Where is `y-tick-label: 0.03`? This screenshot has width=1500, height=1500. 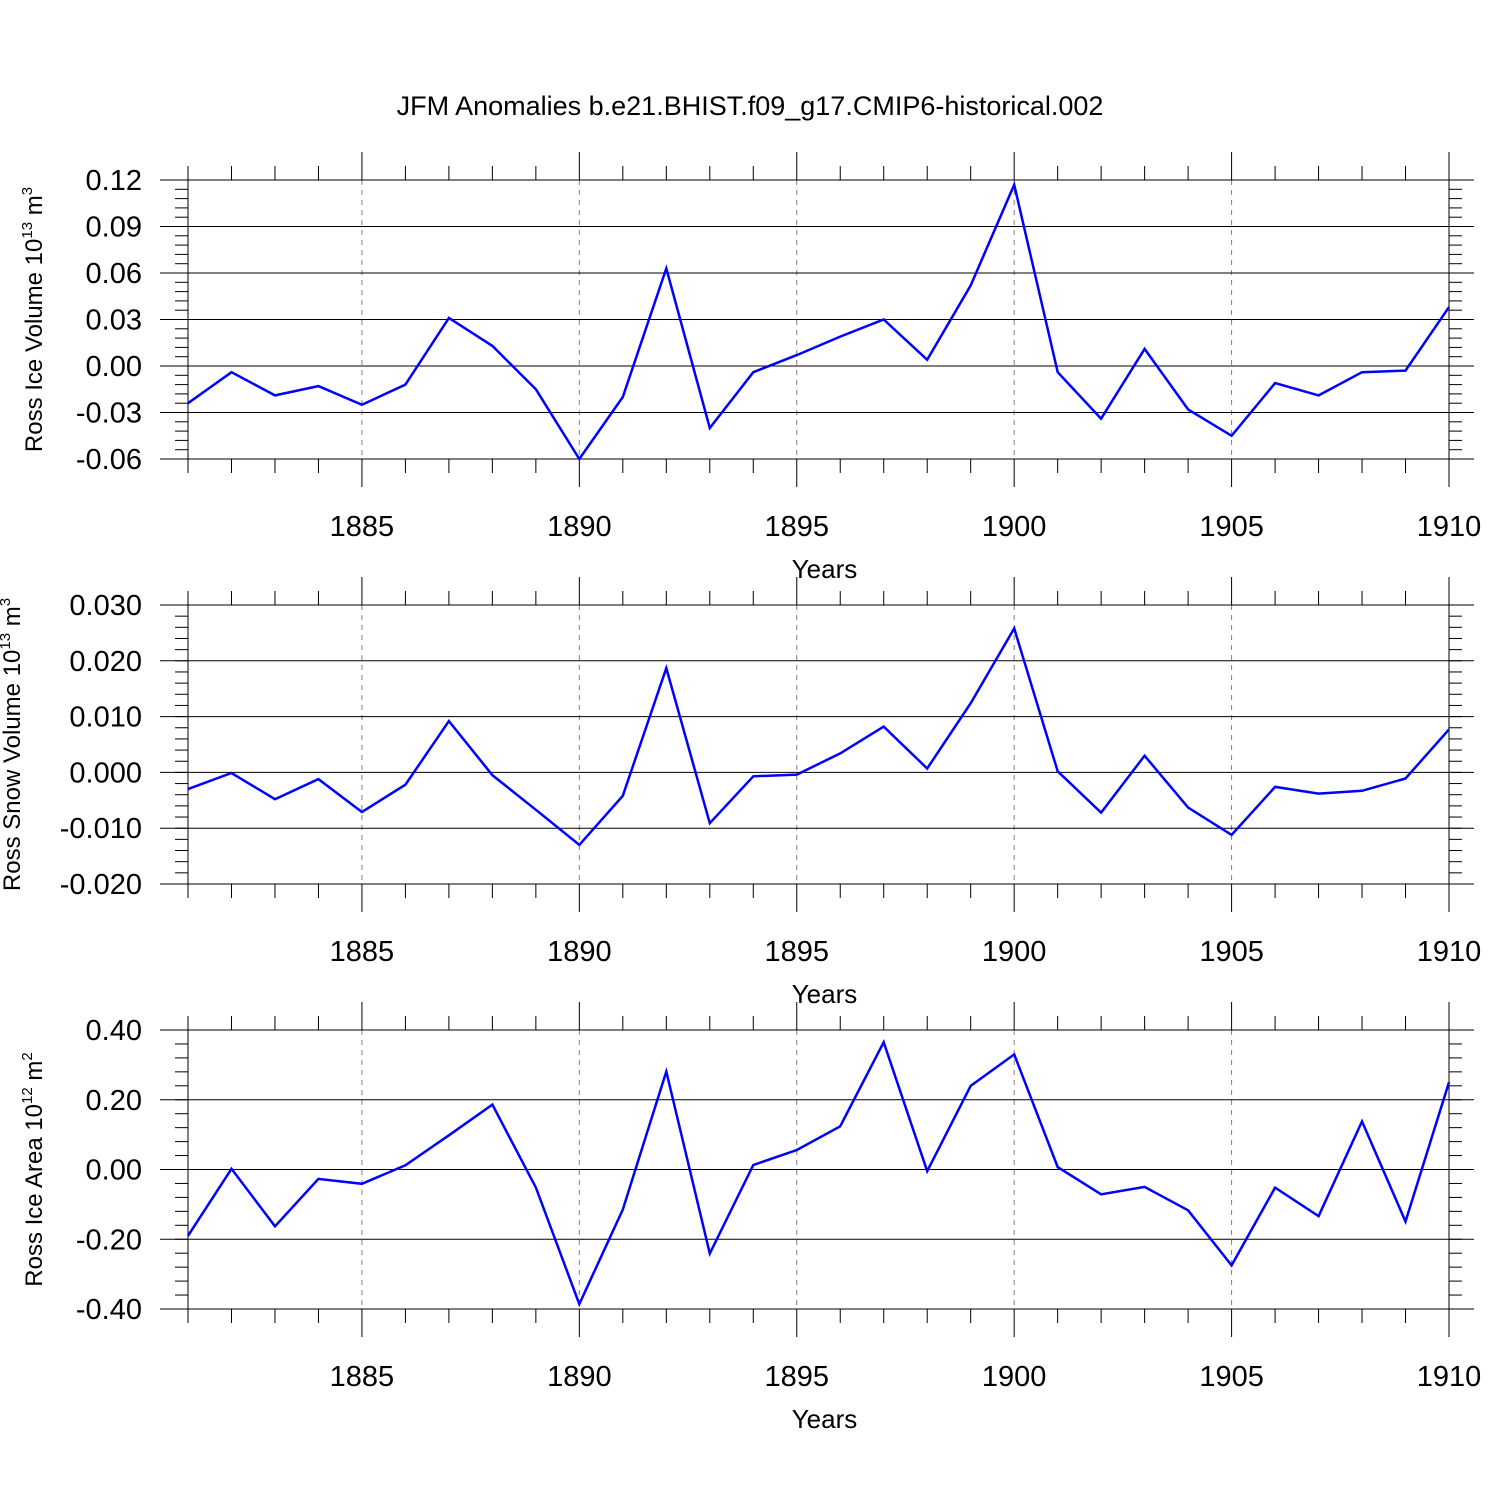
y-tick-label: 0.03 is located at coordinates (114, 321).